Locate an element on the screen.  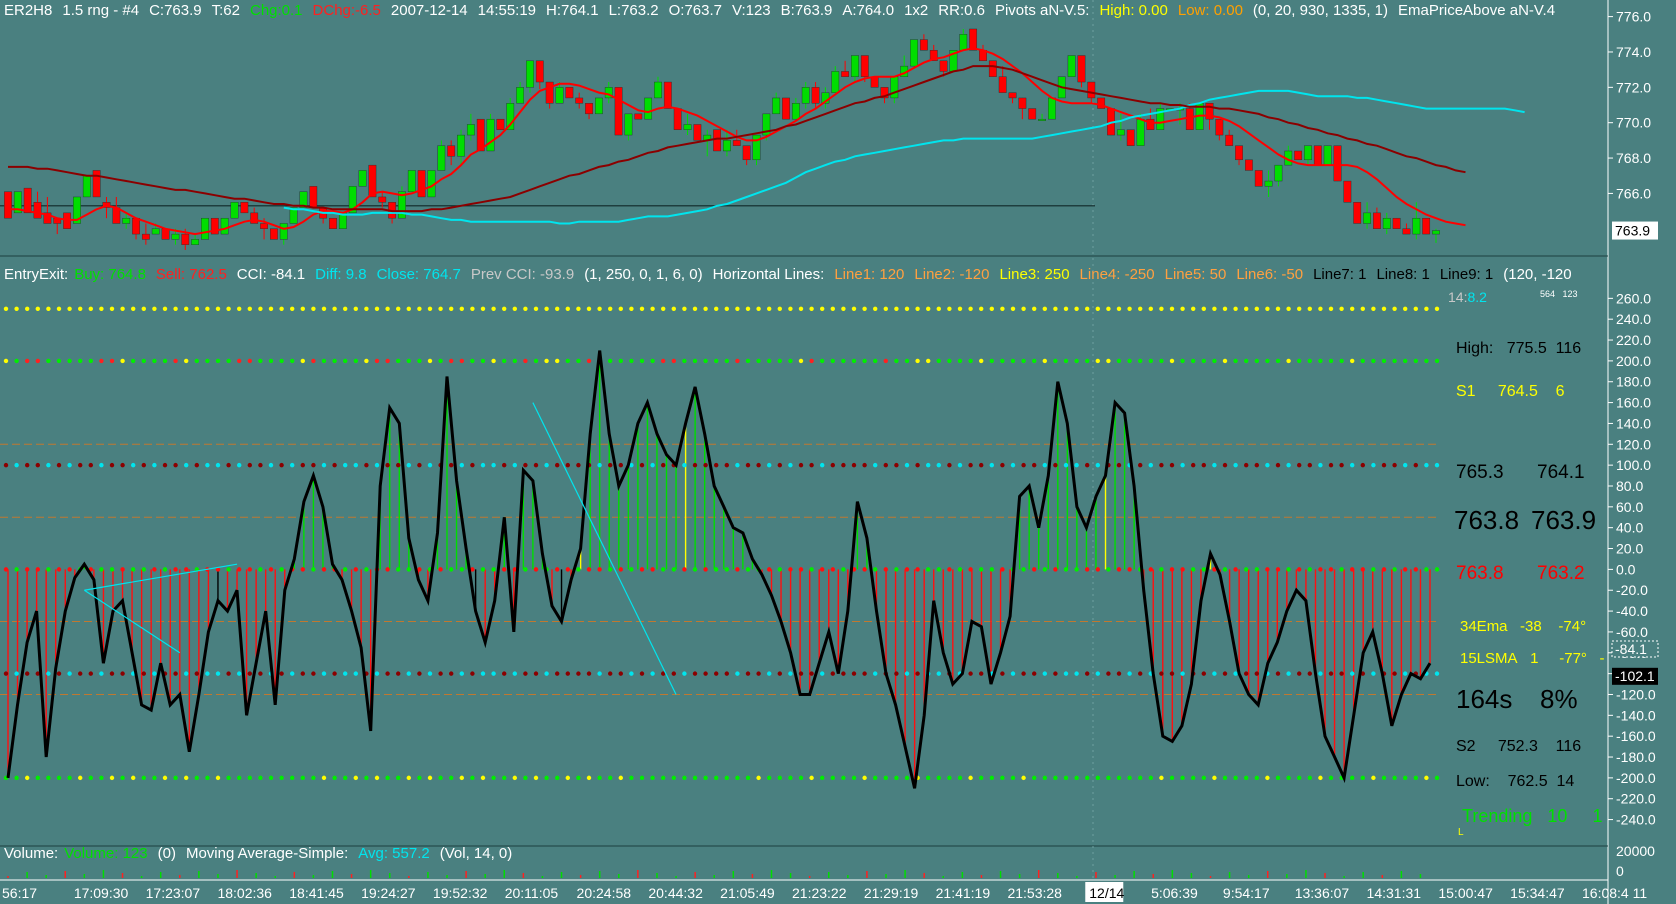
entry-study-label: EntryExit: is located at coordinates (36, 274).